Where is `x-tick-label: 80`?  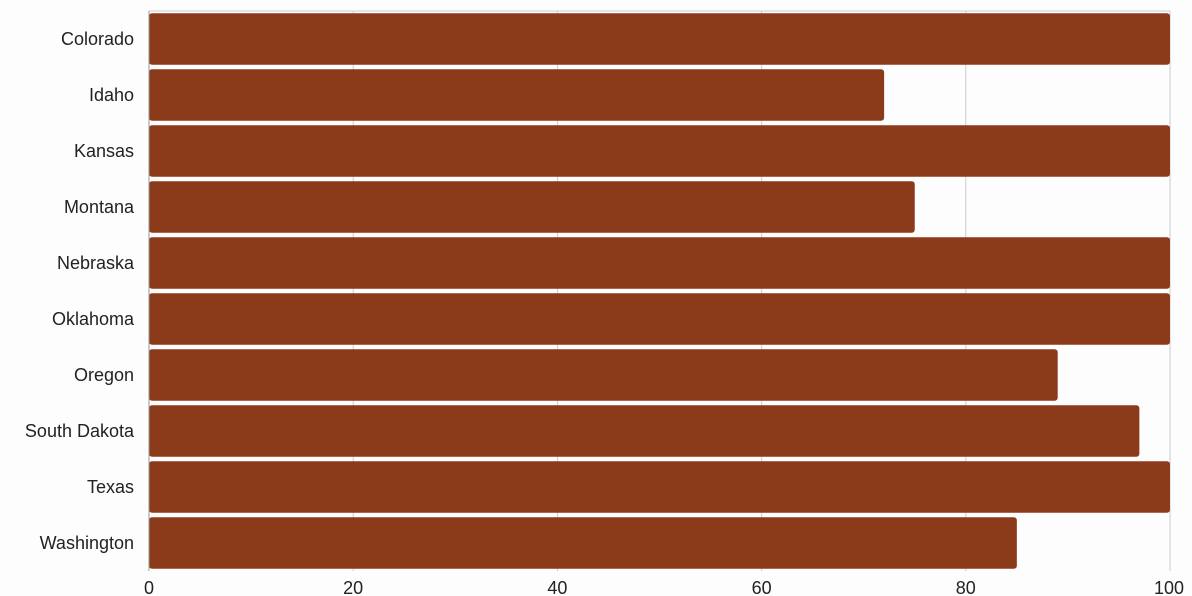
x-tick-label: 80 is located at coordinates (966, 587).